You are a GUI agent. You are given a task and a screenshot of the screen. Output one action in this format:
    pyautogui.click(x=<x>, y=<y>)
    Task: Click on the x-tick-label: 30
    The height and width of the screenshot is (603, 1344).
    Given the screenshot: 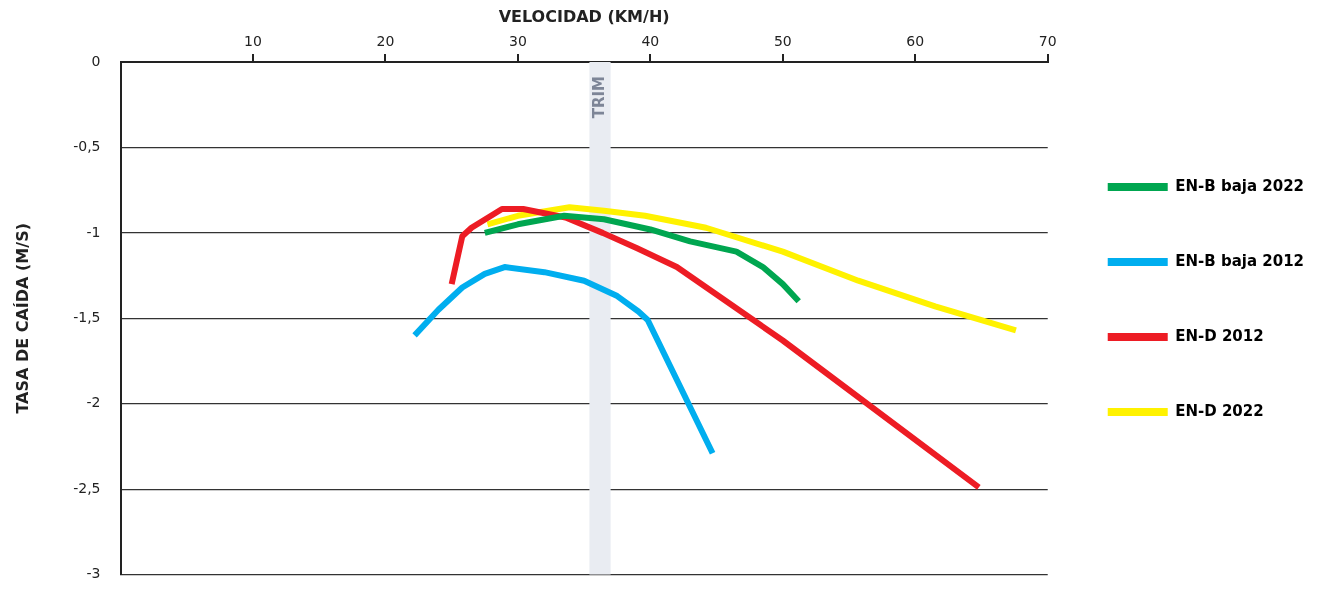 What is the action you would take?
    pyautogui.click(x=517, y=41)
    